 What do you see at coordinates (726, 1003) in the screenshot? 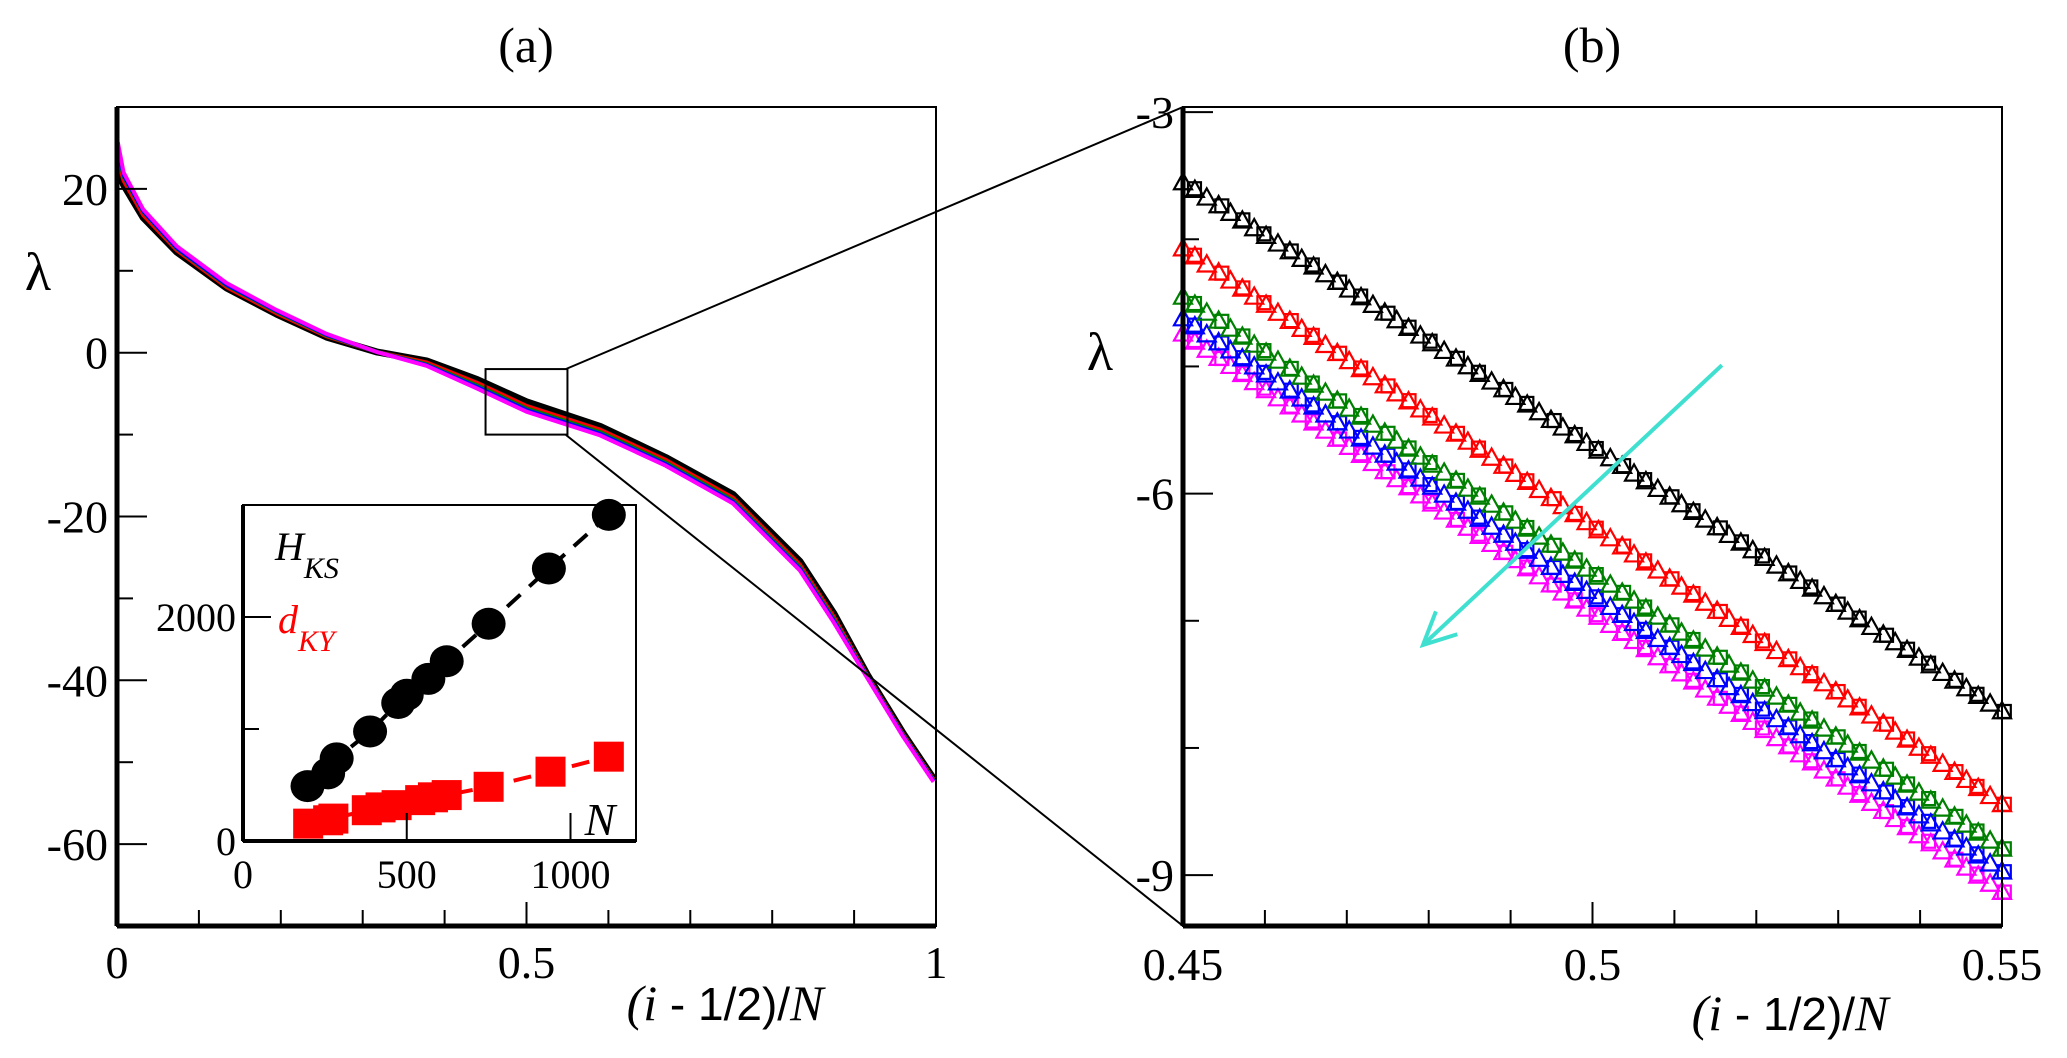
I see `panel-a-xlabel: (i - 1/2)/N` at bounding box center [726, 1003].